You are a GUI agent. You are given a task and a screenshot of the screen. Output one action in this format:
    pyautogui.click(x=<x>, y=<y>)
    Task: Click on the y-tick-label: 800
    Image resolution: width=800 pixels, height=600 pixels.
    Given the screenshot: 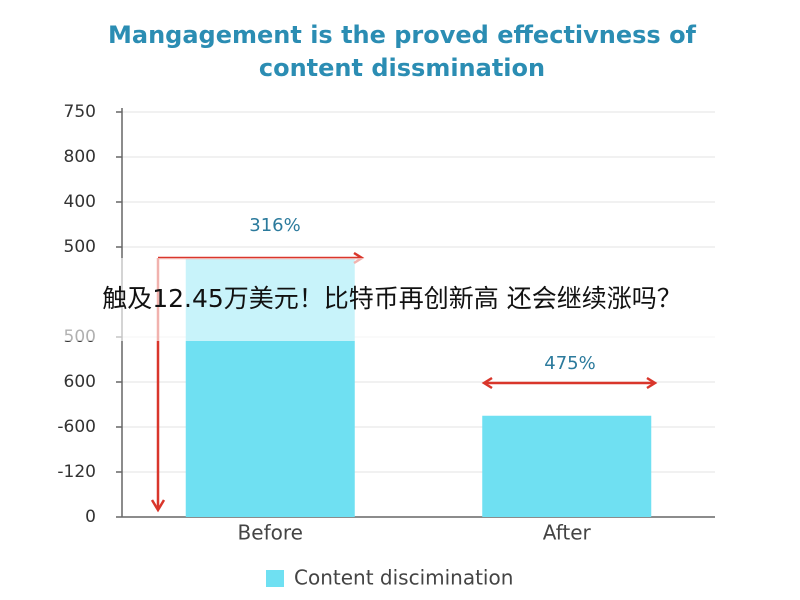 What is the action you would take?
    pyautogui.click(x=80, y=157)
    